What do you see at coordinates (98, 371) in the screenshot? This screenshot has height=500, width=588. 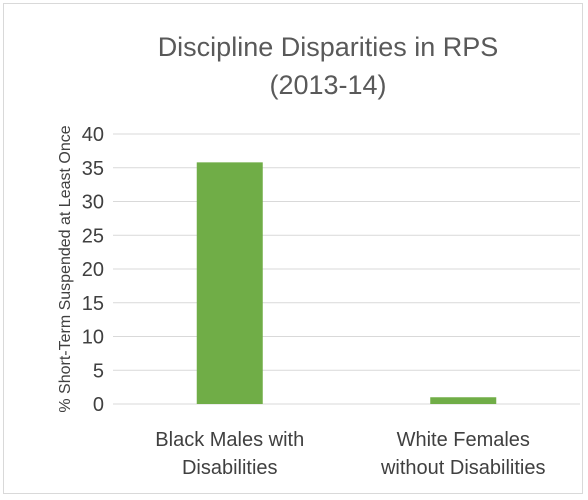 I see `y-tick-label: 5` at bounding box center [98, 371].